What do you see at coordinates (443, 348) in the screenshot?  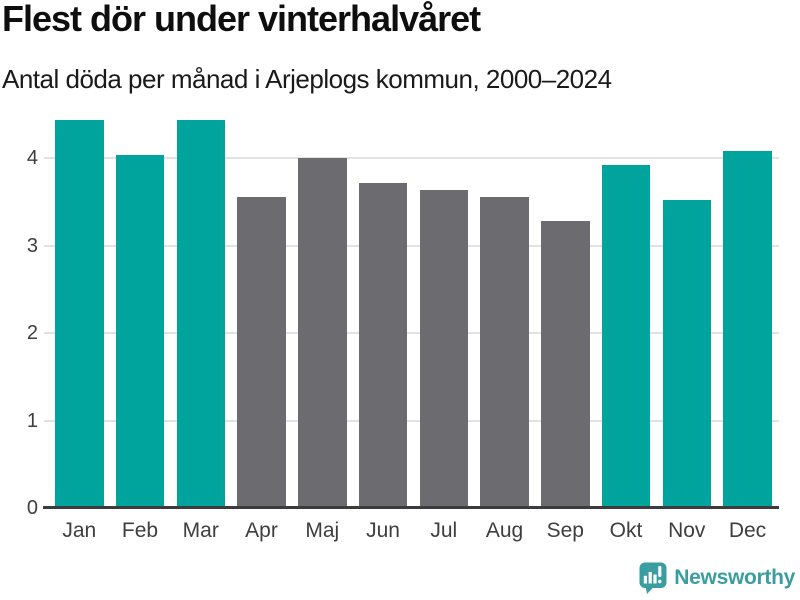 I see `bar-jul` at bounding box center [443, 348].